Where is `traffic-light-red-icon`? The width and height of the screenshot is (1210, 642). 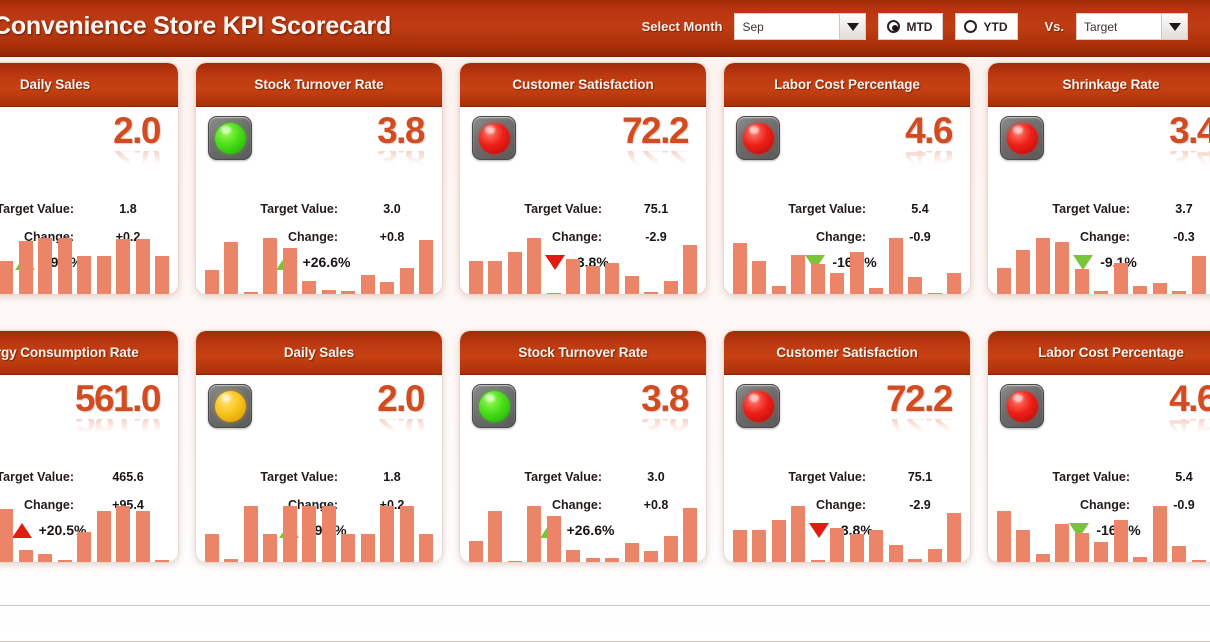 traffic-light-red-icon is located at coordinates (758, 138).